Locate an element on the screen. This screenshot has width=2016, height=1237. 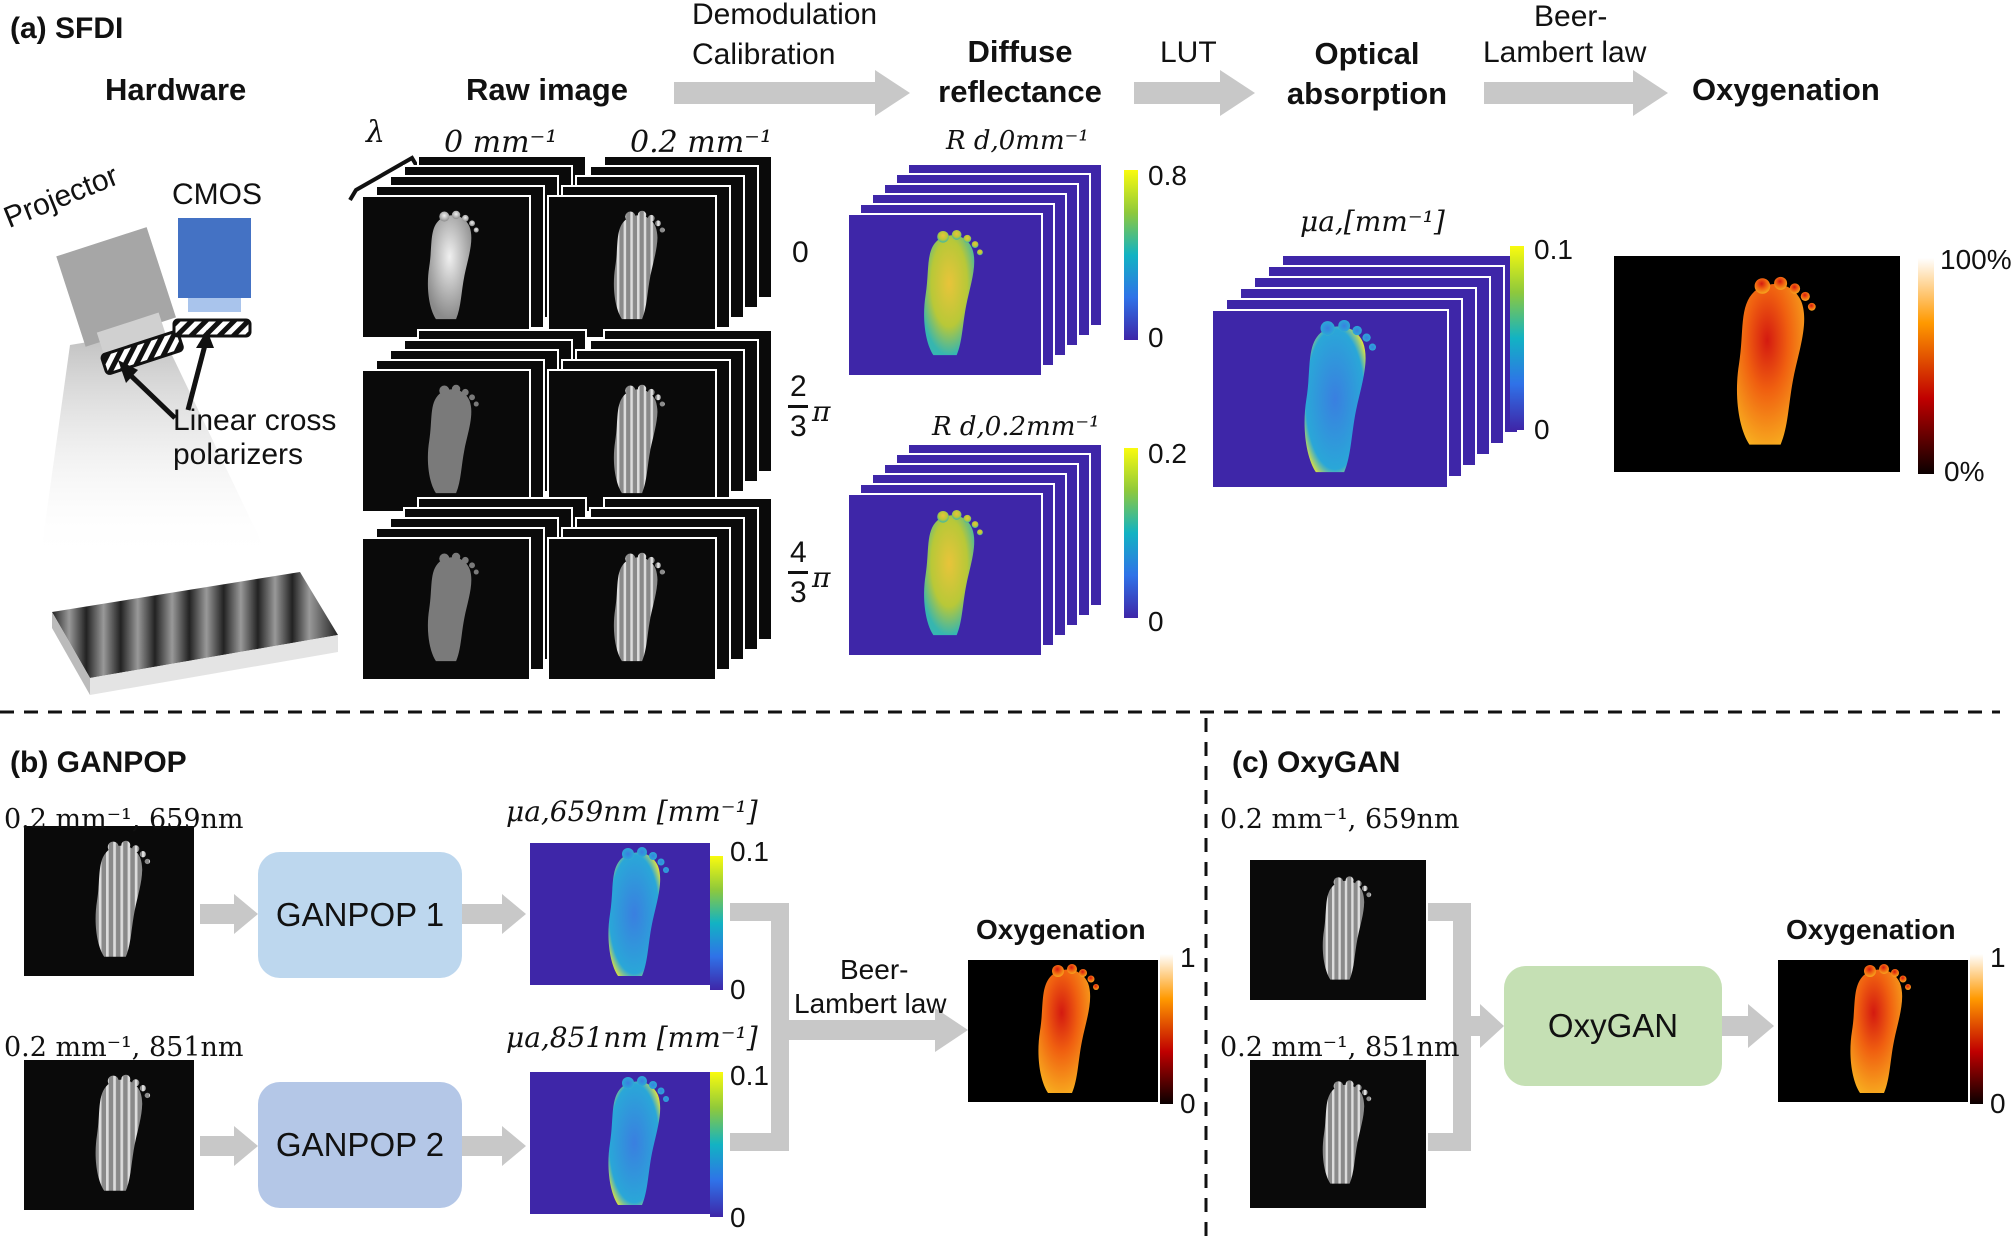
mua-max: 0.1 is located at coordinates (1553, 249).